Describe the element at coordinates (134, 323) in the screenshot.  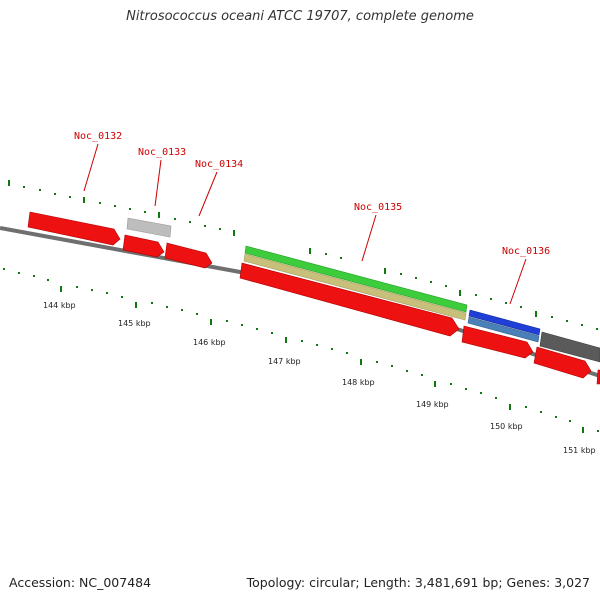
I see `kbp-label: 145 kbp` at that location.